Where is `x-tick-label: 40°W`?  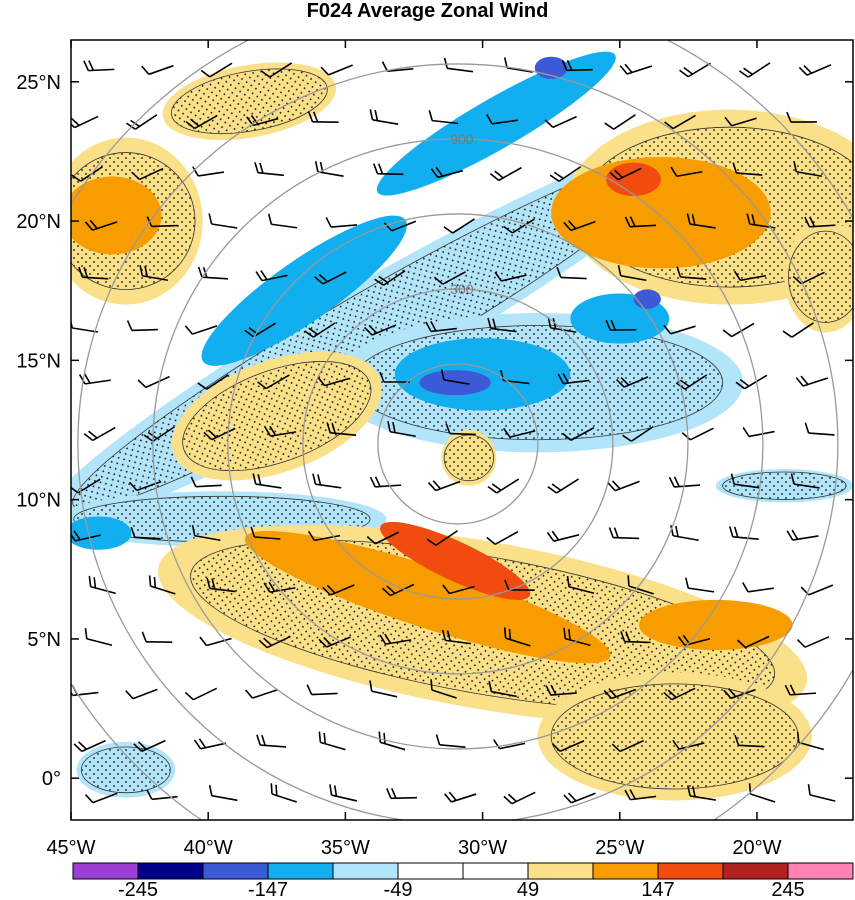
x-tick-label: 40°W is located at coordinates (208, 848).